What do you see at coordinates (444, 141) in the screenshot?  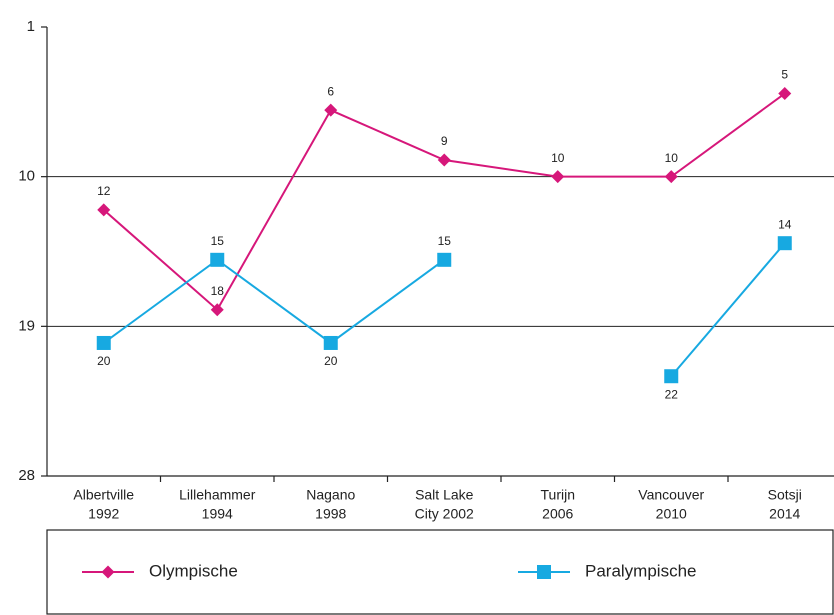 I see `data-label: 9` at bounding box center [444, 141].